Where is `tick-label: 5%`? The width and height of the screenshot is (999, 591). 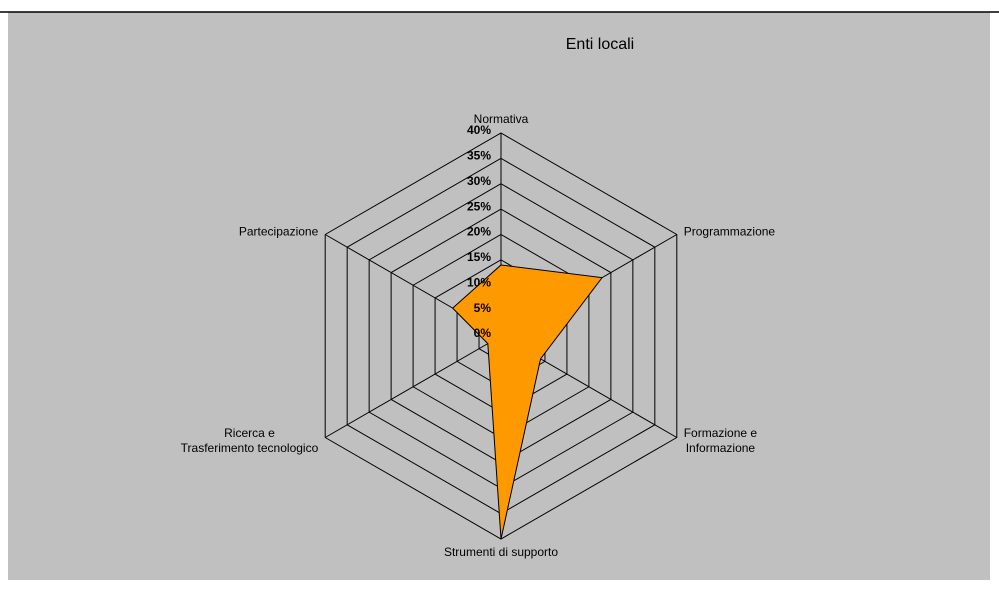
tick-label: 5% is located at coordinates (483, 308).